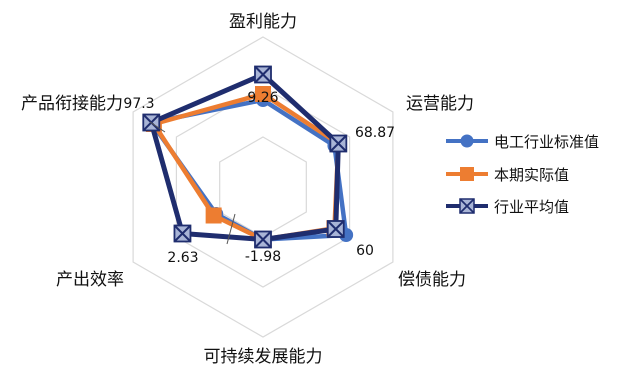 The height and width of the screenshot is (369, 621). I want to click on axis-label-solvency: 偿债能力, so click(432, 280).